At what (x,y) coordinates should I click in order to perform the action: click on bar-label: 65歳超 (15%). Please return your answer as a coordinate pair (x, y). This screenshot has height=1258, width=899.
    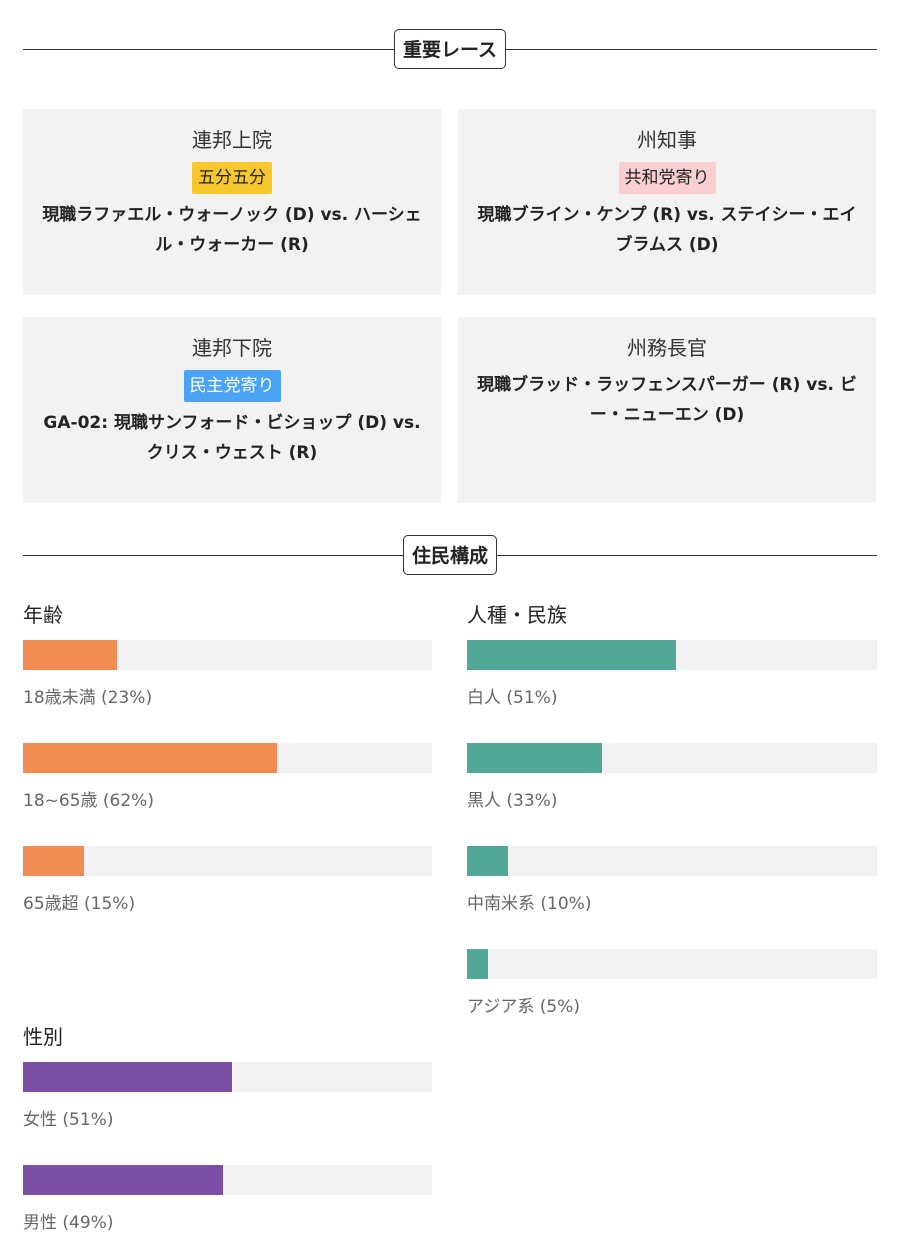
    Looking at the image, I should click on (79, 904).